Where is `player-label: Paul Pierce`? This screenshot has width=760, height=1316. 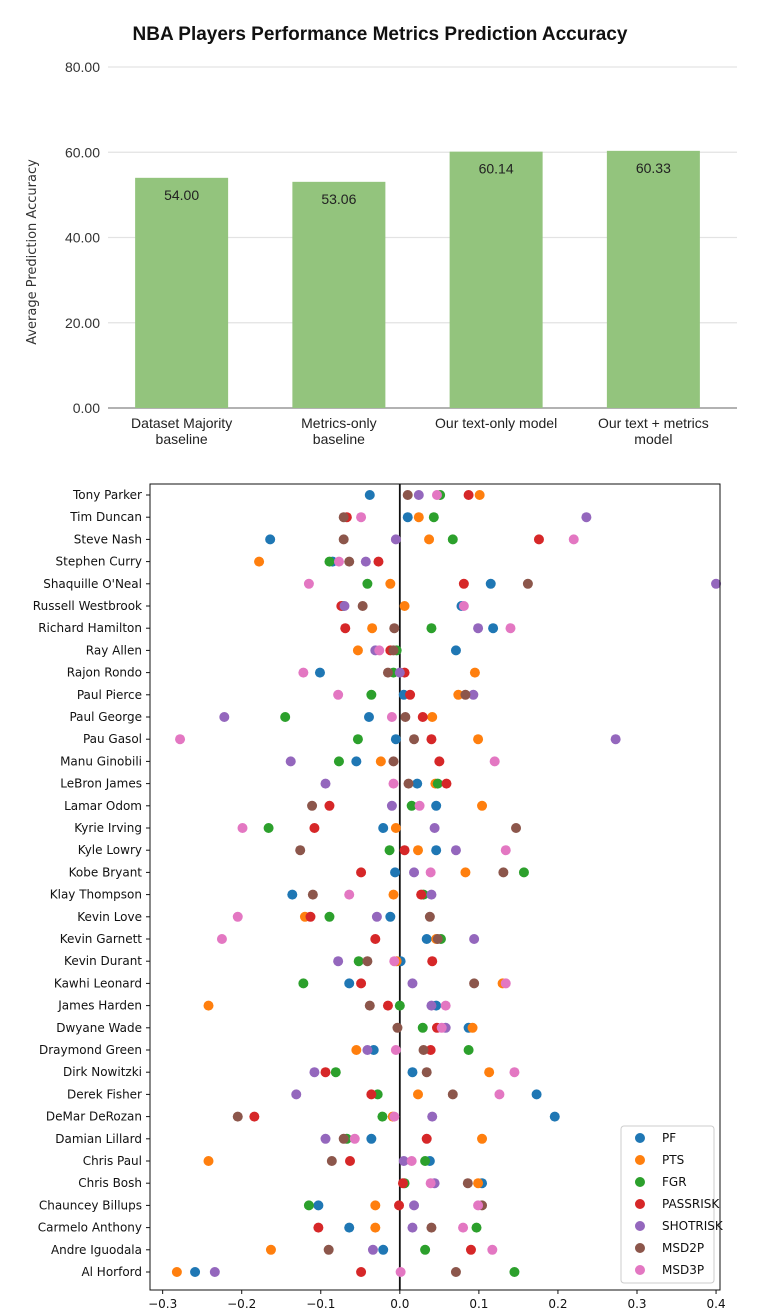
player-label: Paul Pierce is located at coordinates (109, 695).